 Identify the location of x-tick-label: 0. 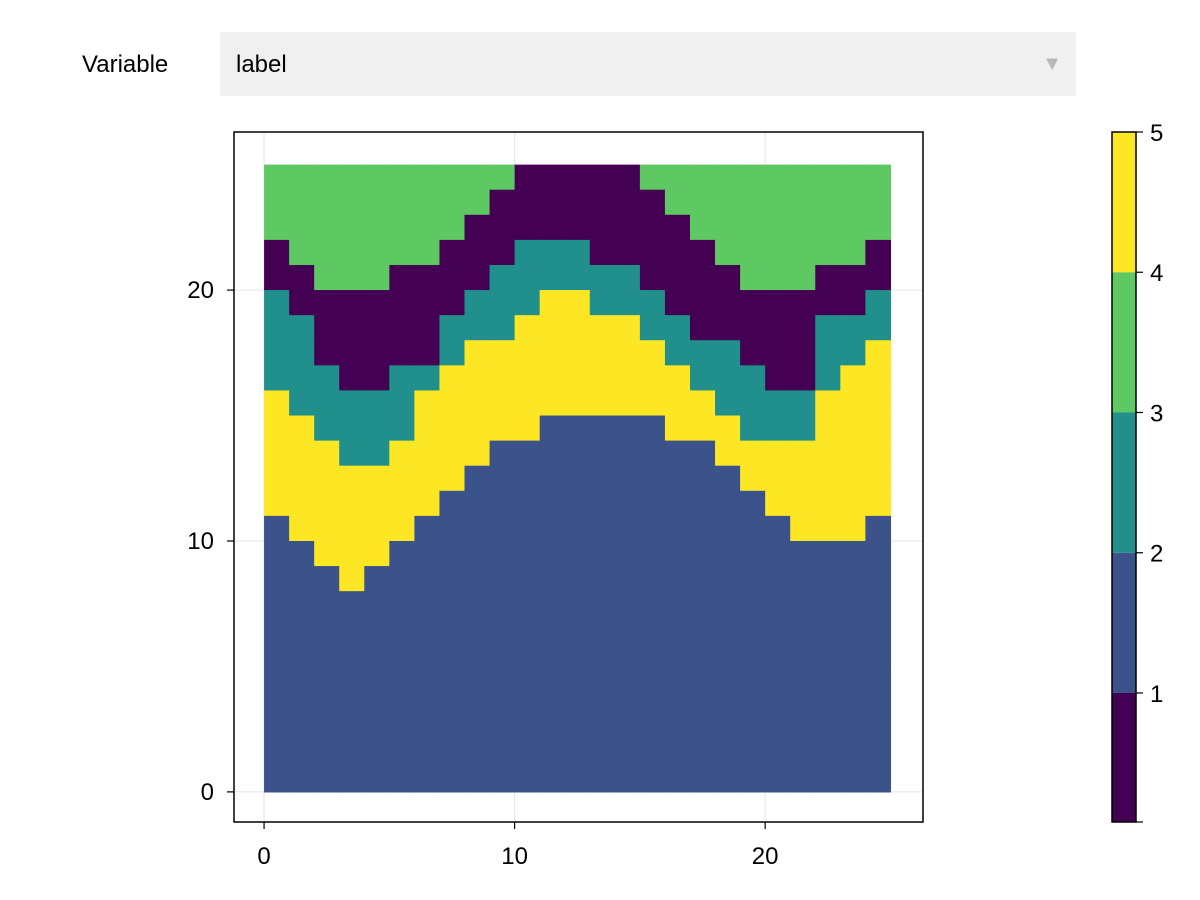
(263, 856).